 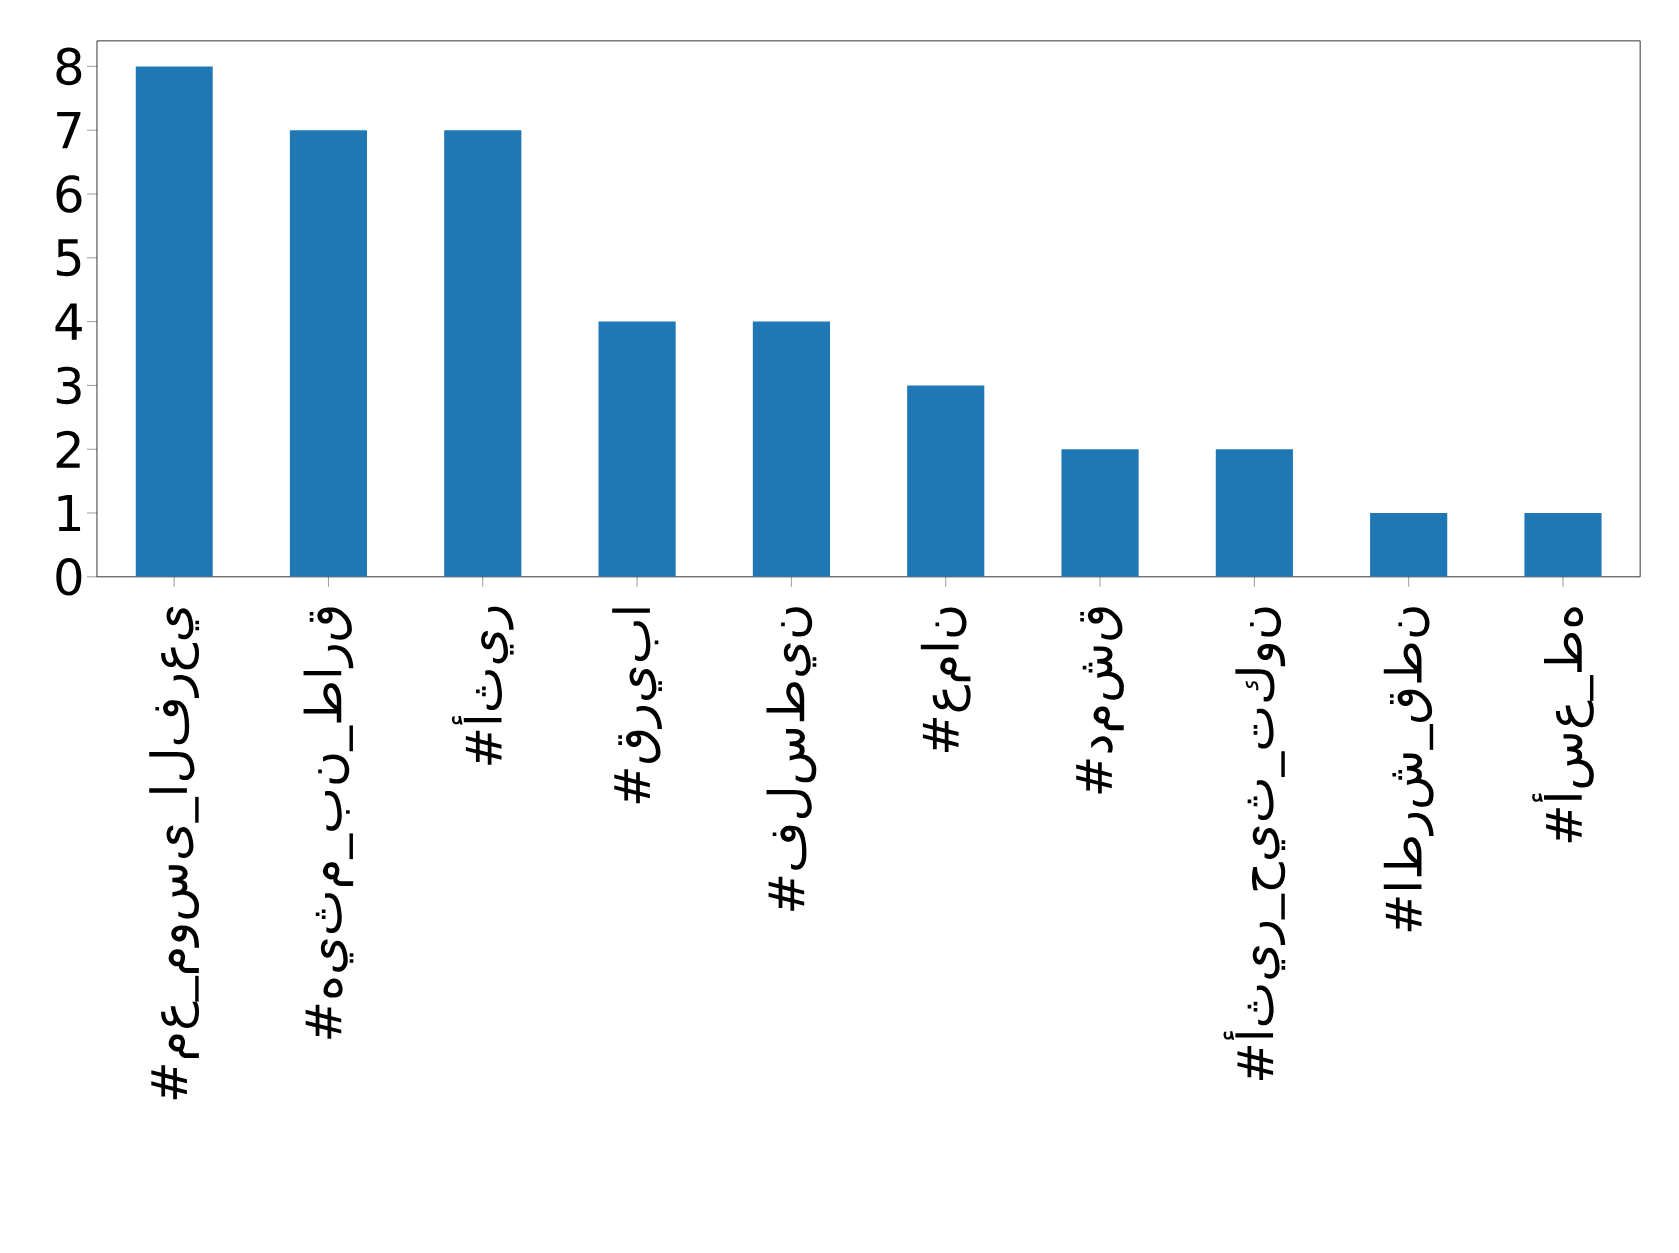 I want to click on x-tick-label: #عمان, so click(x=945, y=679).